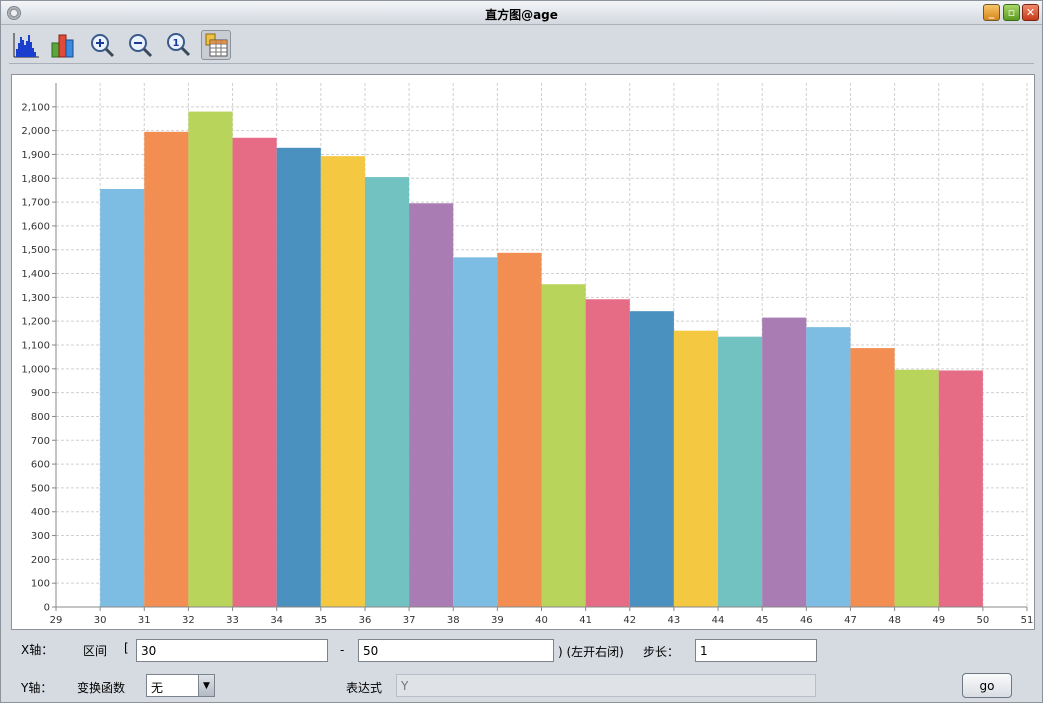 The image size is (1043, 703). I want to click on y-tick-label: 1,100, so click(35, 346).